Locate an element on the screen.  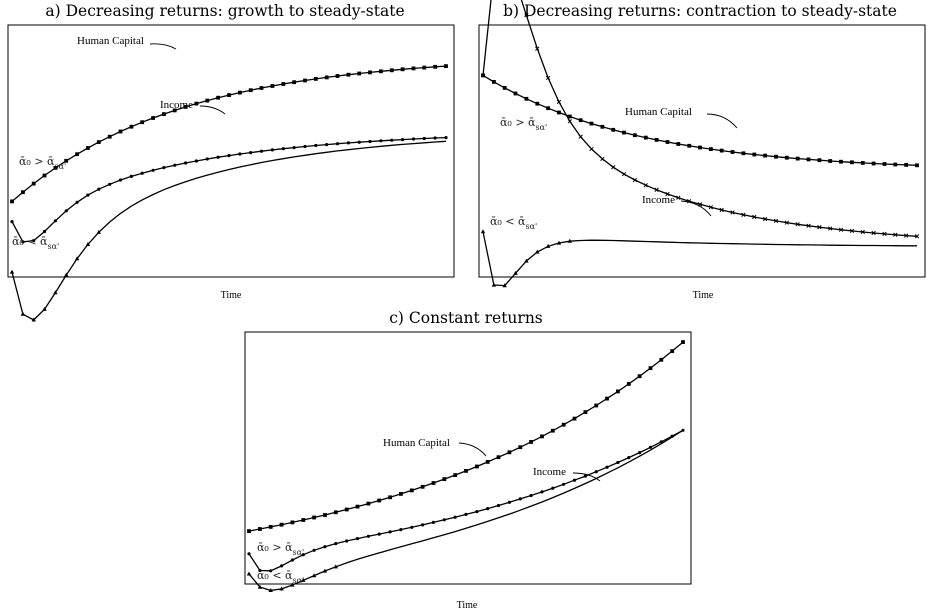
panel-c-arrow-income is located at coordinates (586, 477).